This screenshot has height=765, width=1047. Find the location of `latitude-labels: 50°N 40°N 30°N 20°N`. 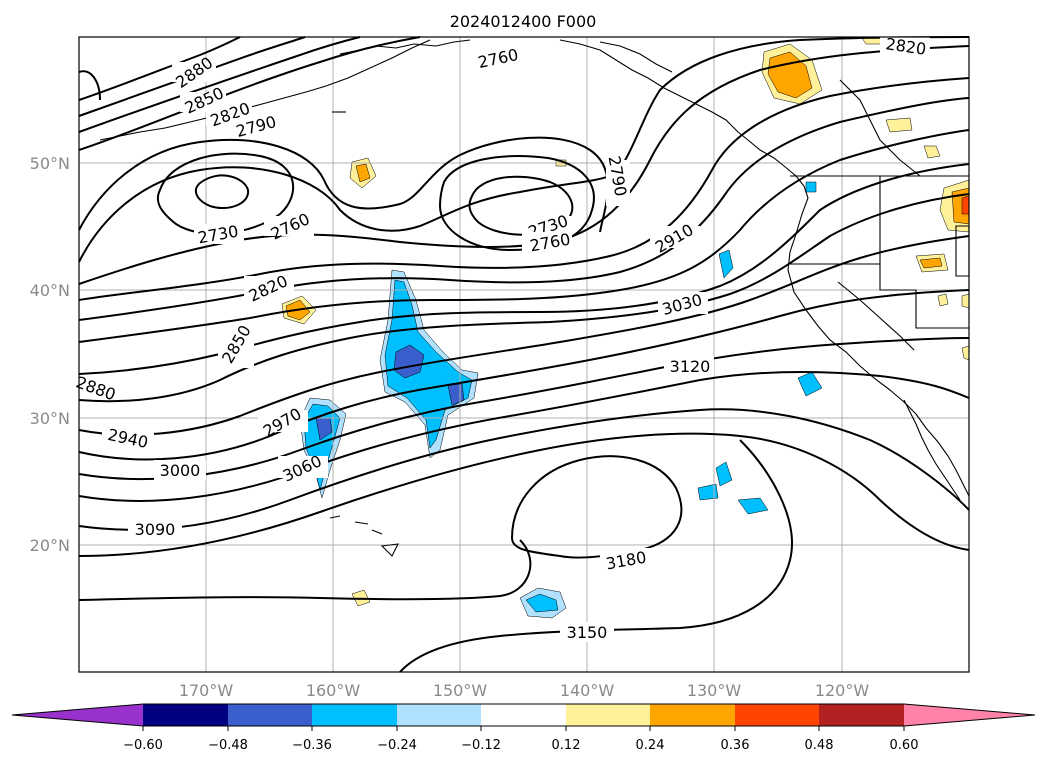

latitude-labels: 50°N 40°N 30°N 20°N is located at coordinates (50, 354).